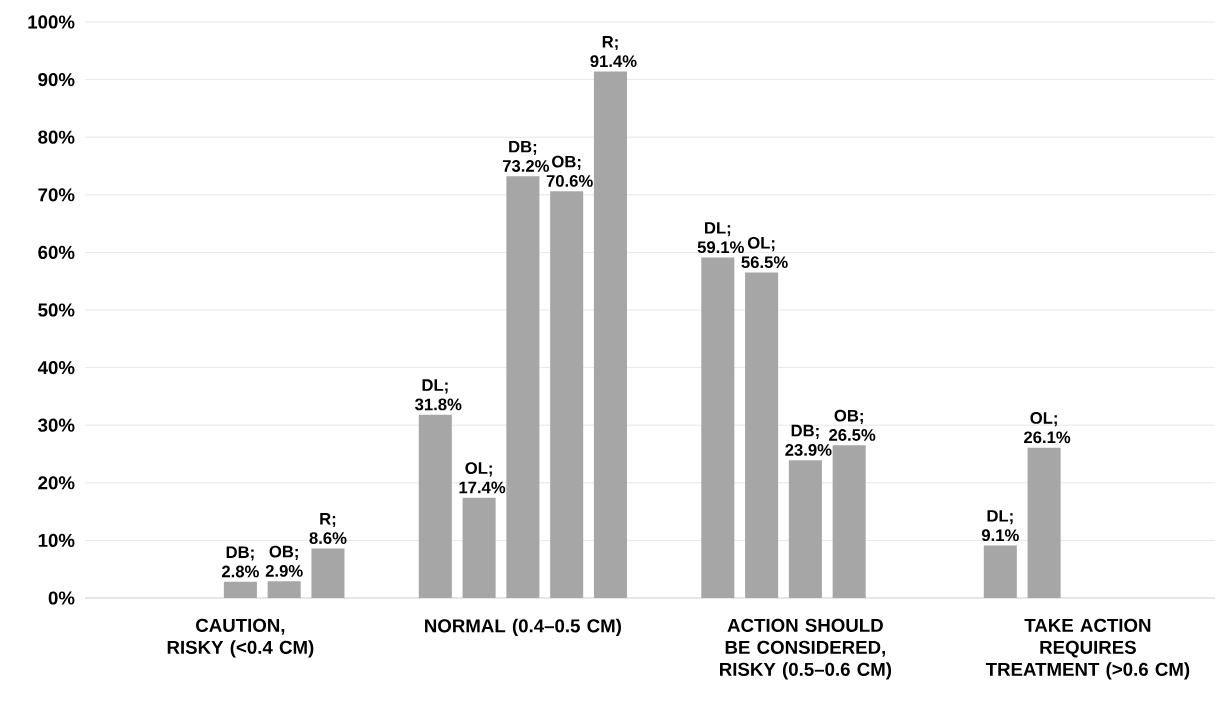  What do you see at coordinates (482, 478) in the screenshot?
I see `data-label: OL; 17.4%` at bounding box center [482, 478].